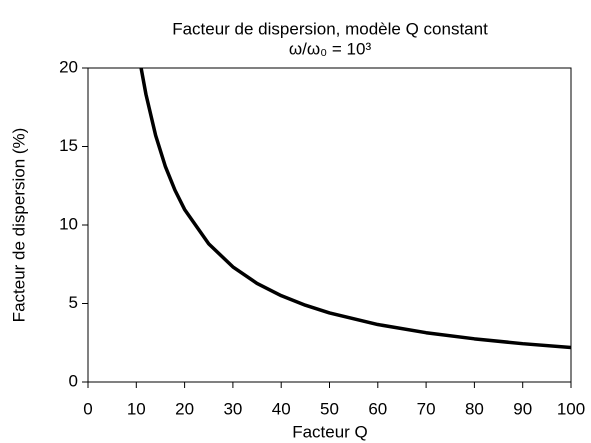  What do you see at coordinates (474, 408) in the screenshot?
I see `x-tick-label: 80` at bounding box center [474, 408].